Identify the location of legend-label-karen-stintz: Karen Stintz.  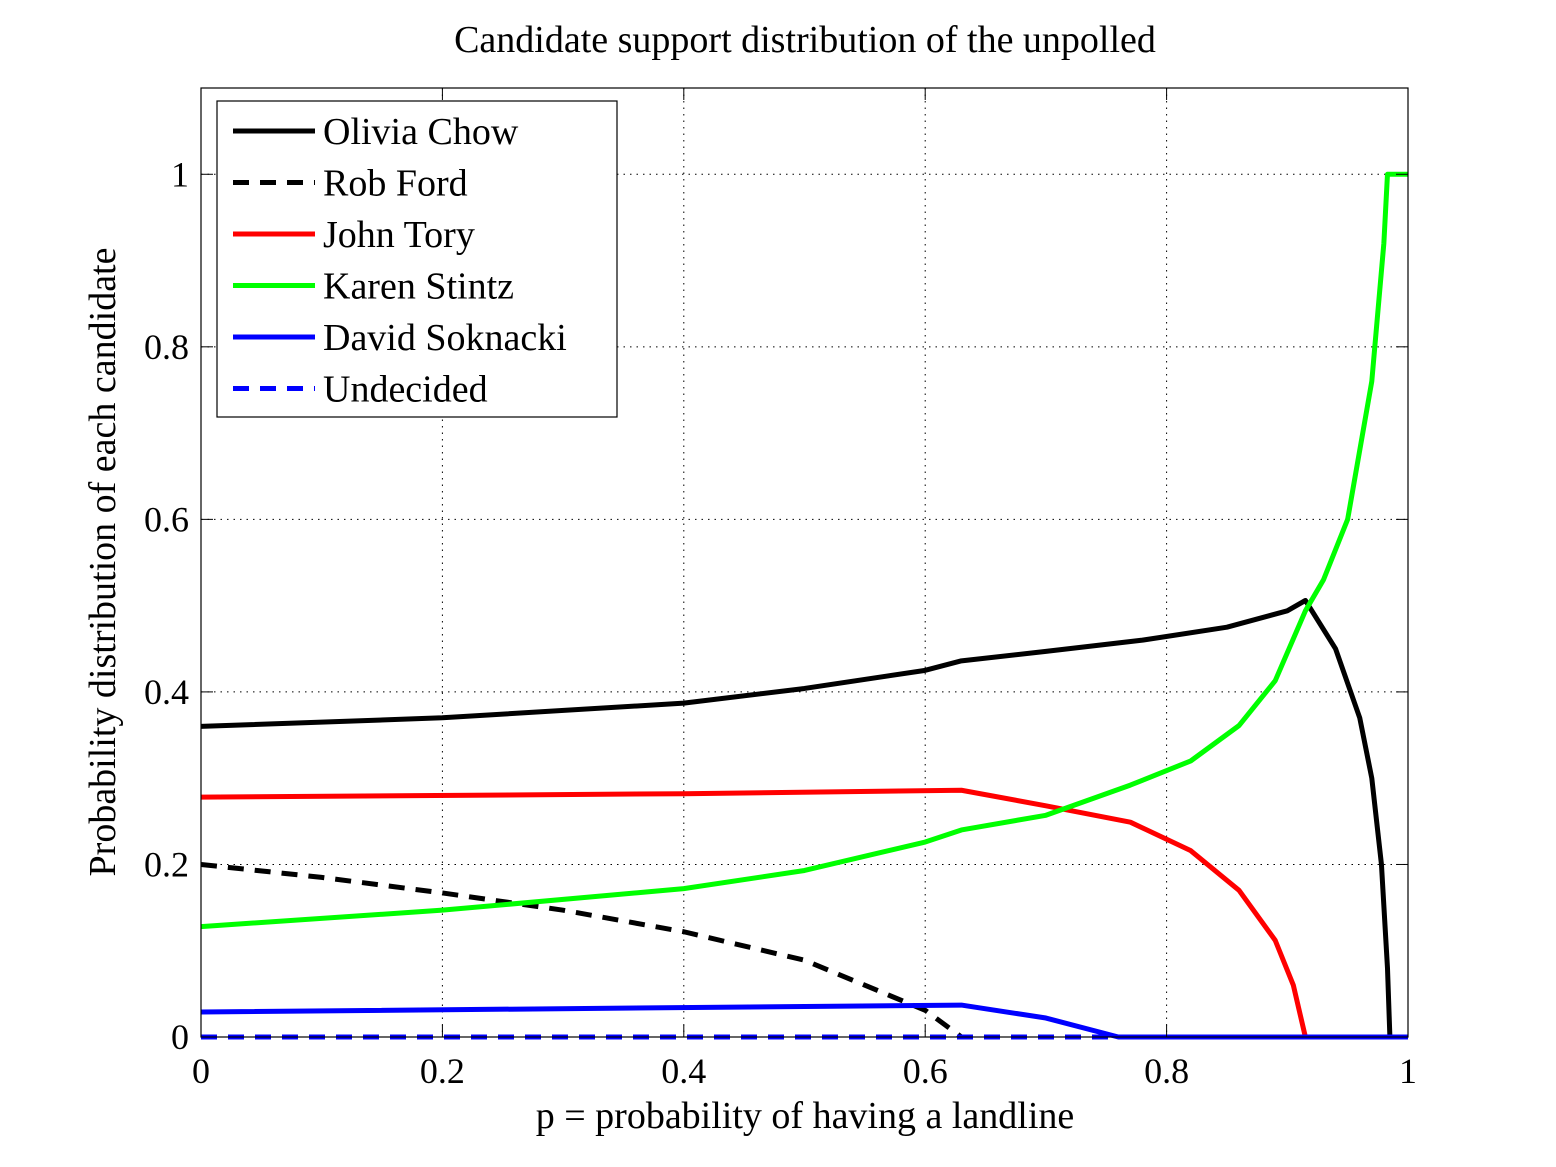
(418, 287).